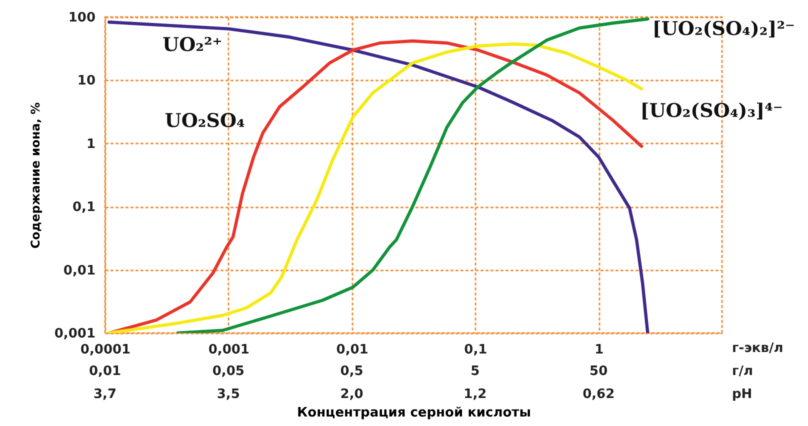 The height and width of the screenshot is (426, 808). Describe the element at coordinates (352, 394) in the screenshot. I see `text: 2,0` at that location.